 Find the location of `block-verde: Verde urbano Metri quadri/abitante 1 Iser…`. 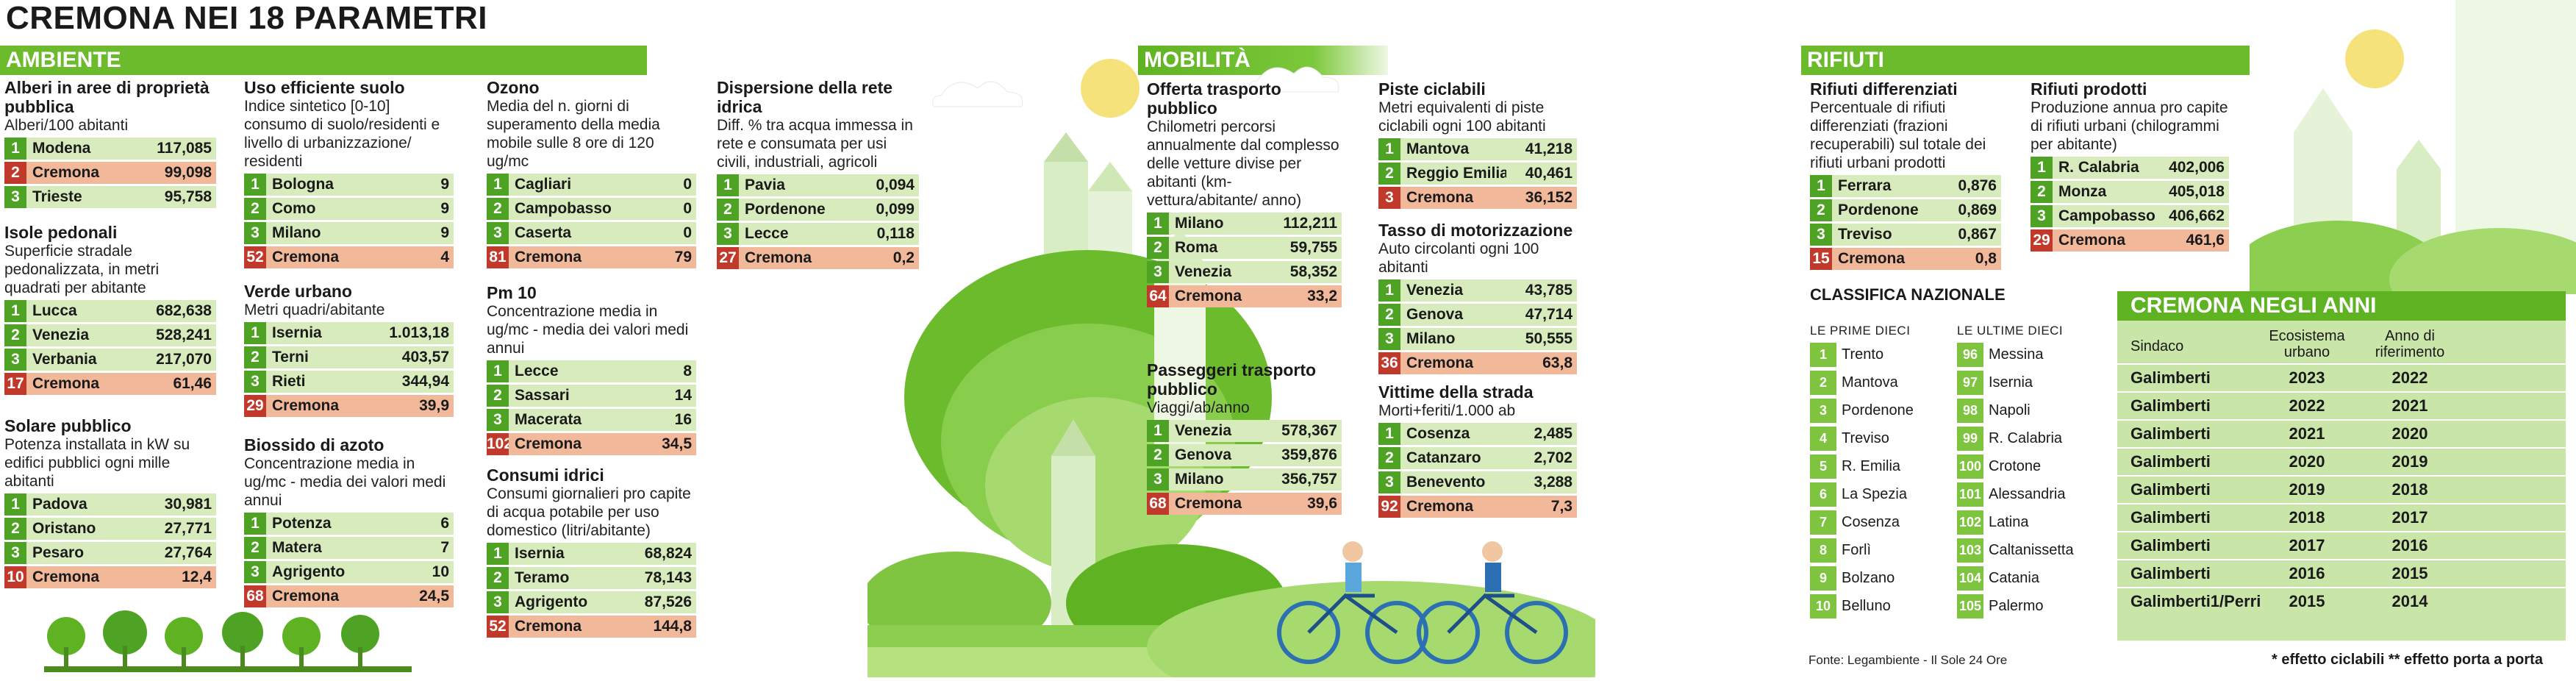

block-verde: Verde urbano Metri quadri/abitante 1 Iser… is located at coordinates (349, 350).